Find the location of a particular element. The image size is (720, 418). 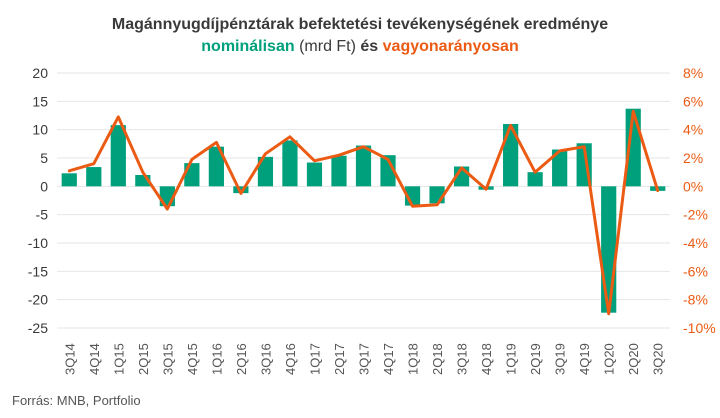

bar-3Q14 is located at coordinates (69, 180).